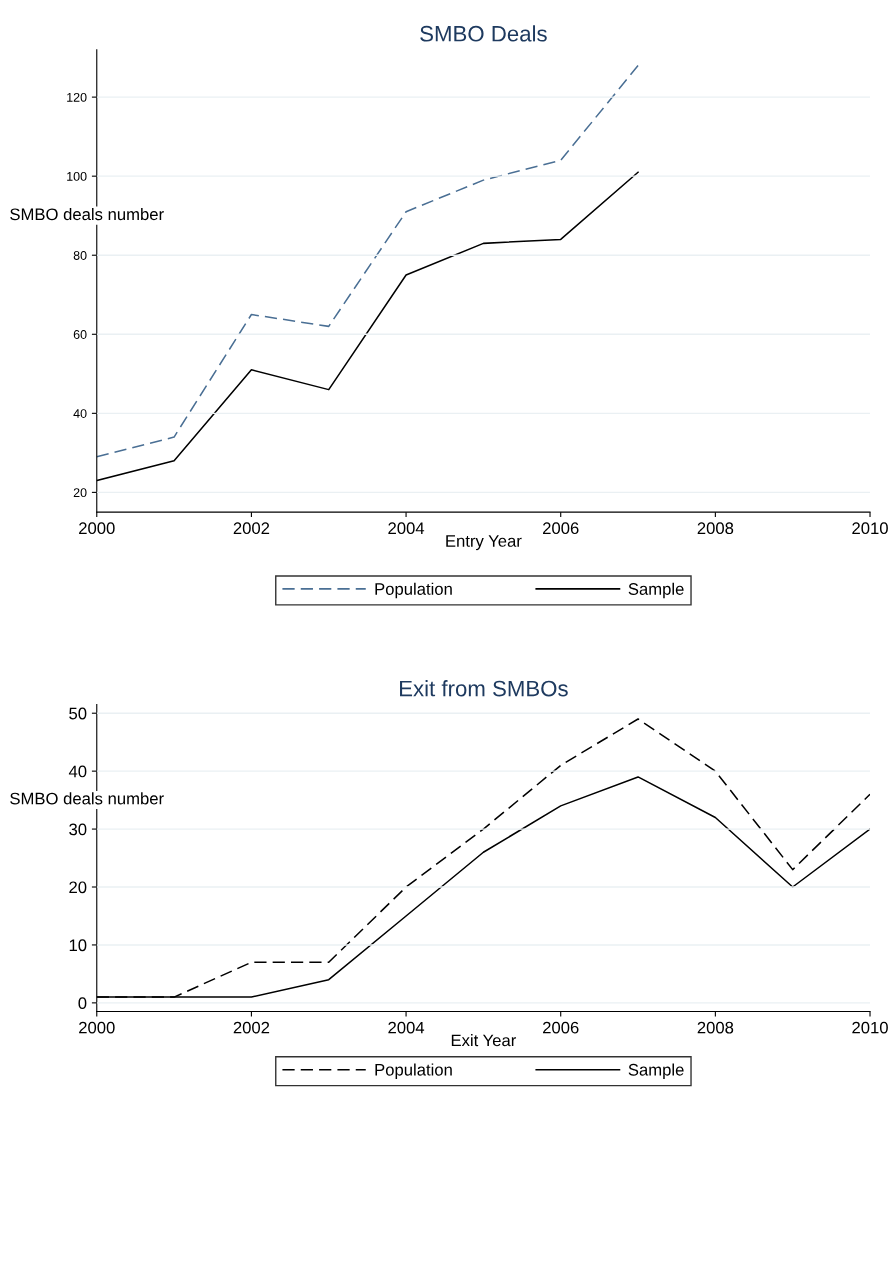 The height and width of the screenshot is (1274, 896). Describe the element at coordinates (484, 1040) in the screenshot. I see `x-axis-title: Exit Year` at that location.